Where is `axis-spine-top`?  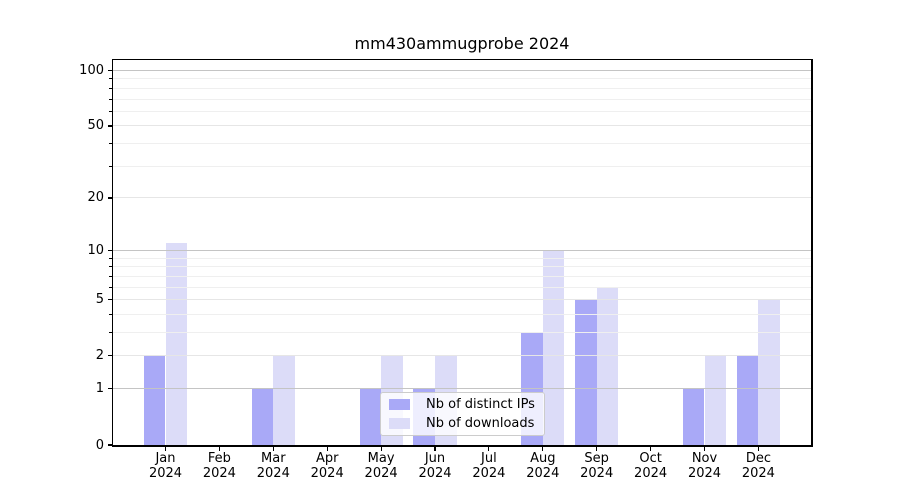
axis-spine-top is located at coordinates (462, 59).